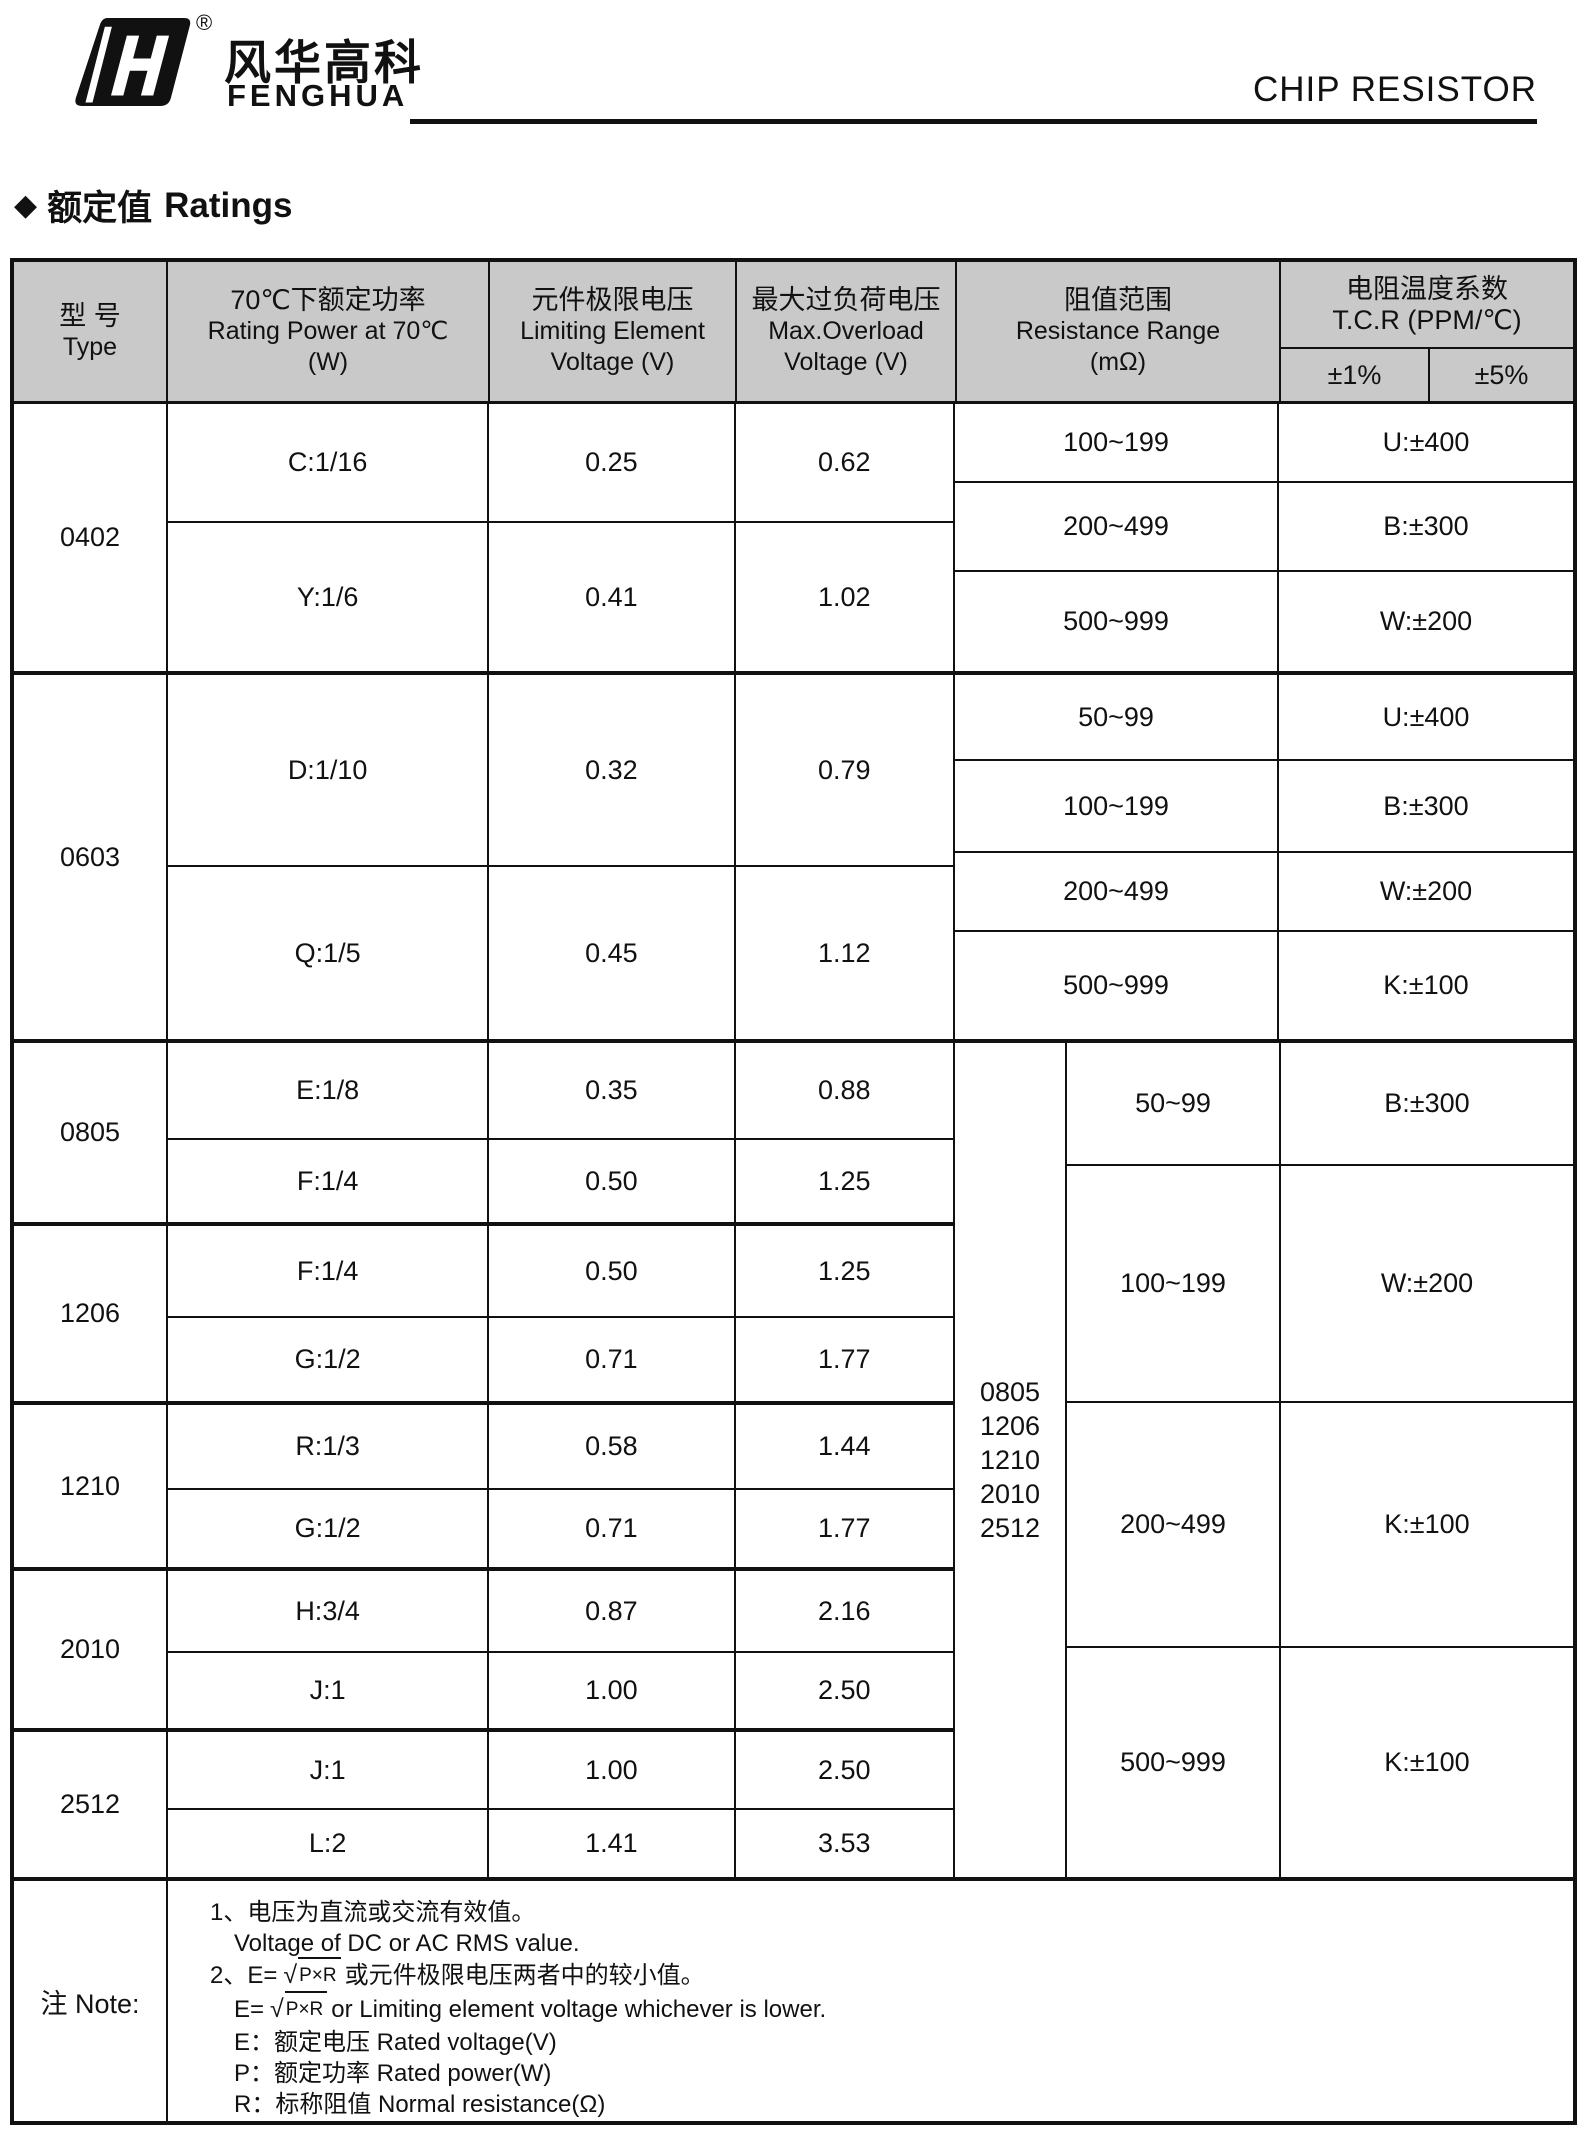 This screenshot has height=2135, width=1587. What do you see at coordinates (393, 2073) in the screenshot?
I see `note-def-p: P：额定功率 Rated power(W)` at bounding box center [393, 2073].